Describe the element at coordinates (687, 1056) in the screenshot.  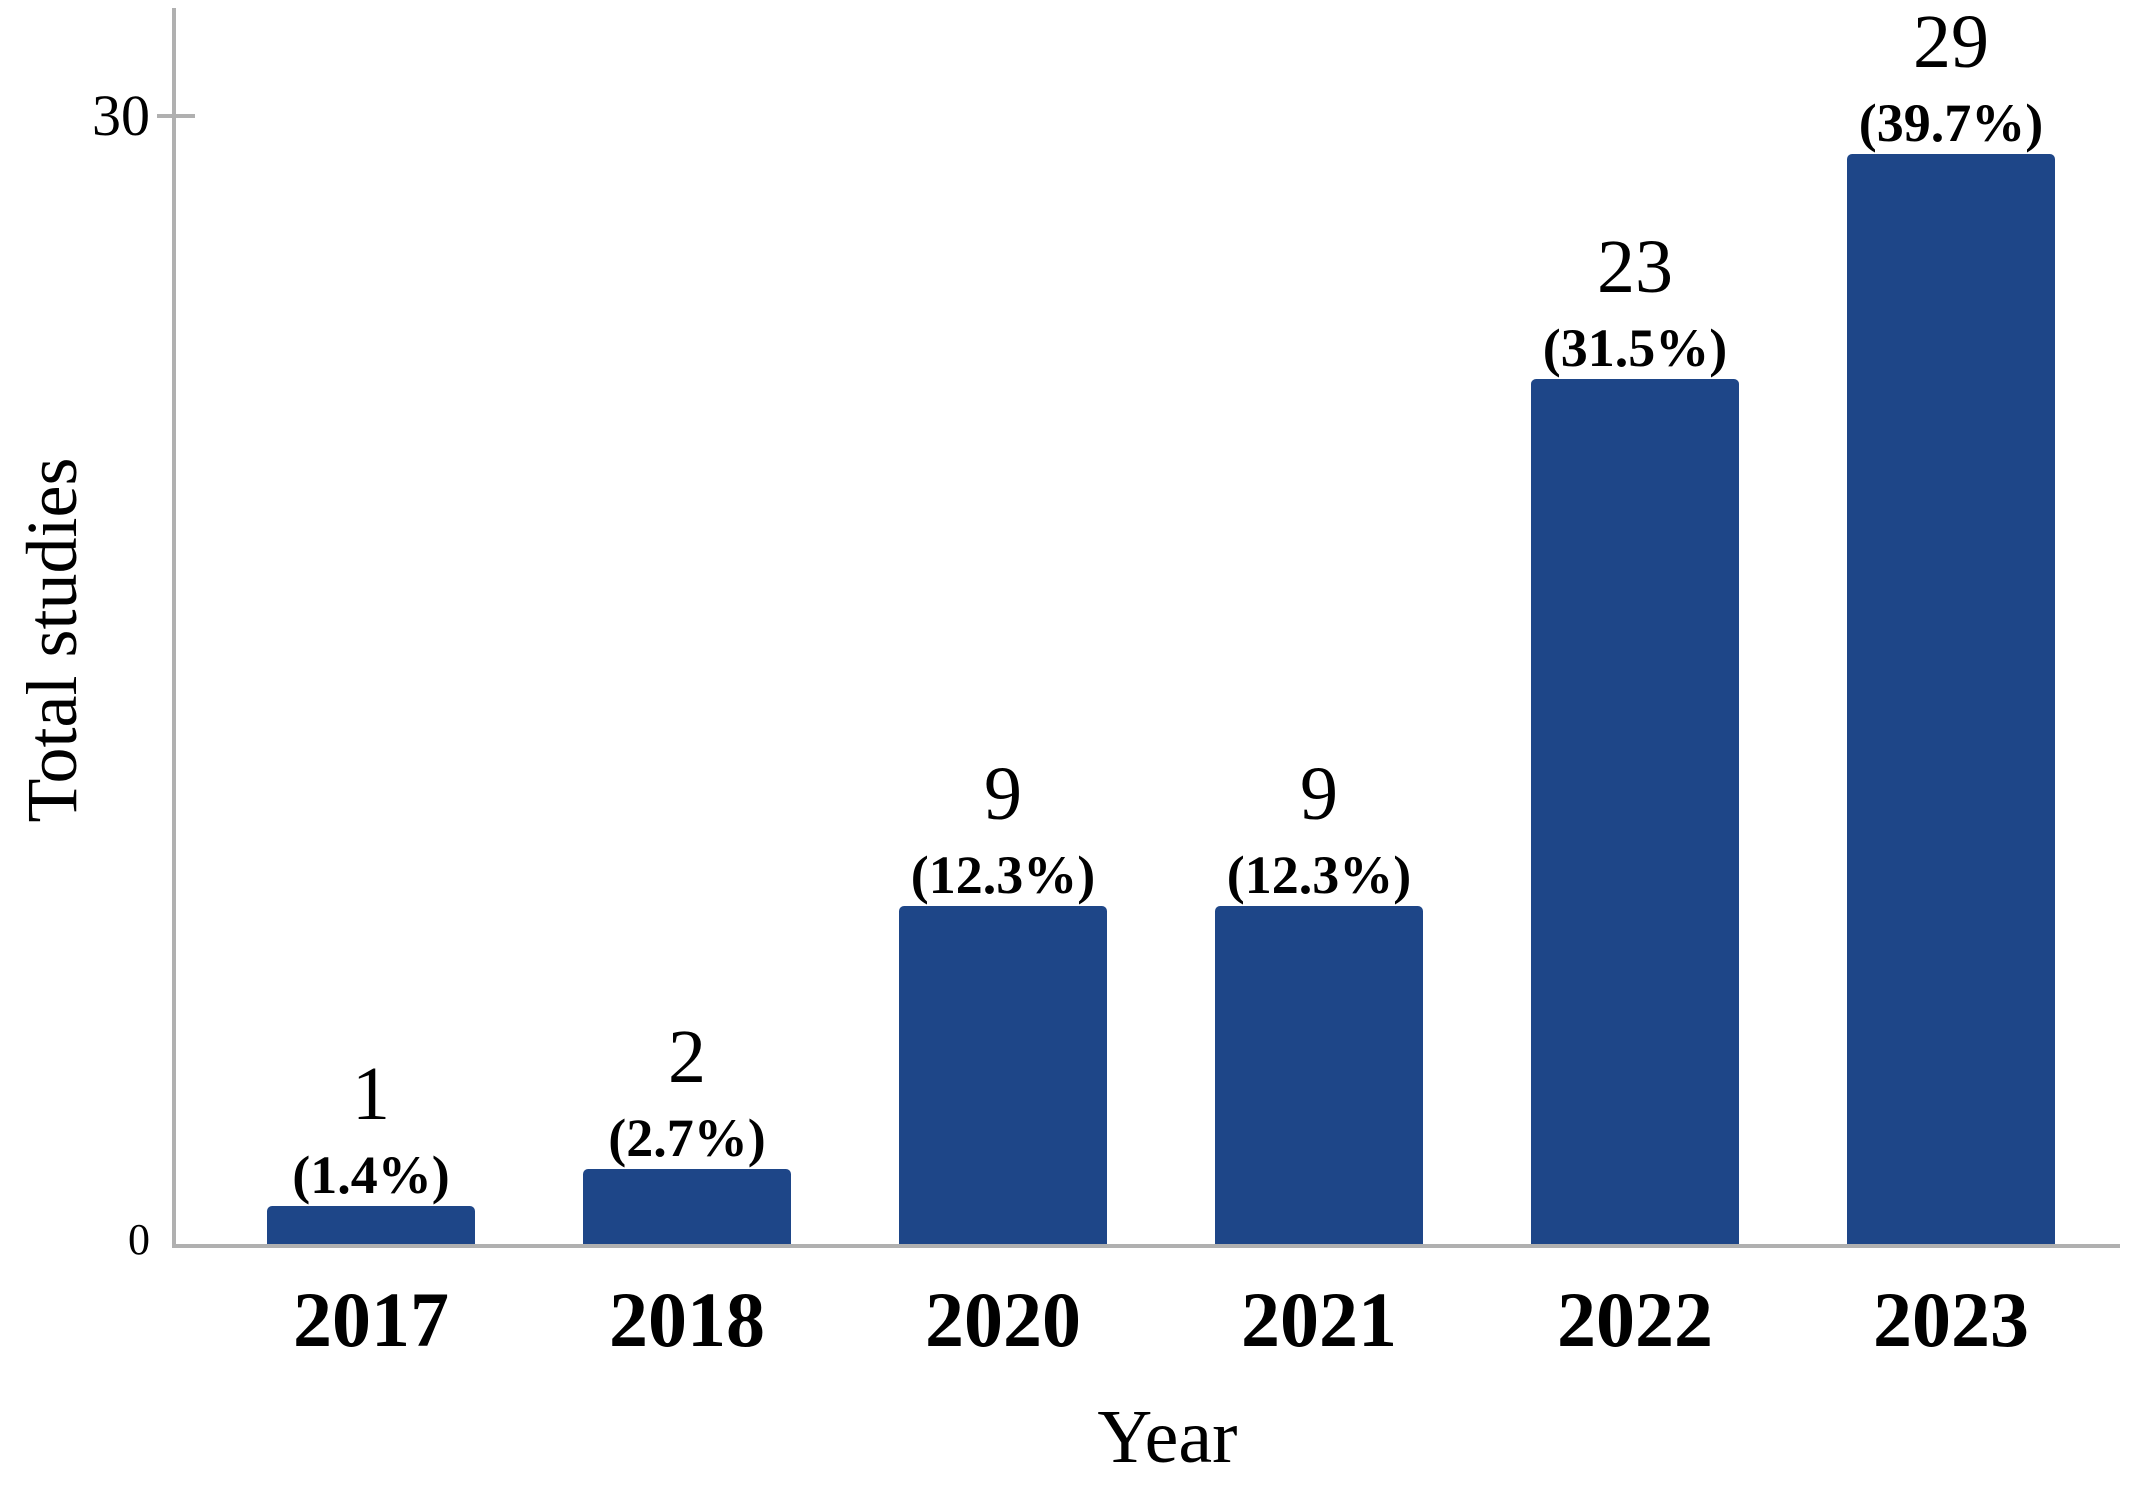
I see `bar-count-label-2018: 2` at that location.